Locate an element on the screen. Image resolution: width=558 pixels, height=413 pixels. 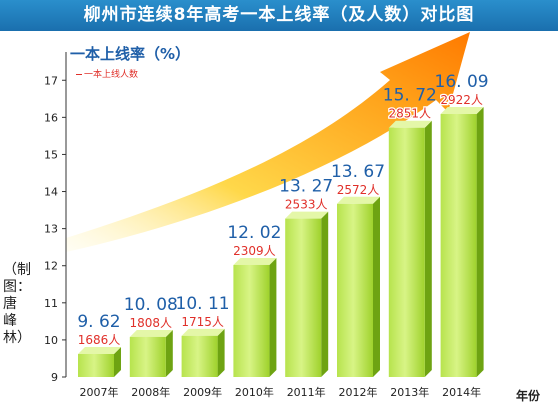
rate-label: 12. 02 is located at coordinates (254, 233).